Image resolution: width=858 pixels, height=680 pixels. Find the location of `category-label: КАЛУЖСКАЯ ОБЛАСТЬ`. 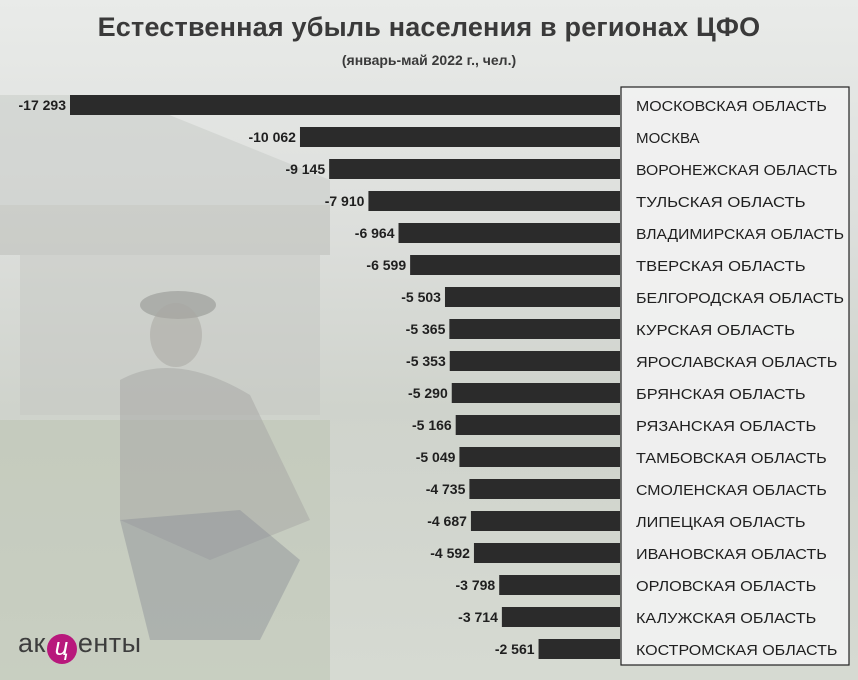

category-label: КАЛУЖСКАЯ ОБЛАСТЬ is located at coordinates (726, 618).